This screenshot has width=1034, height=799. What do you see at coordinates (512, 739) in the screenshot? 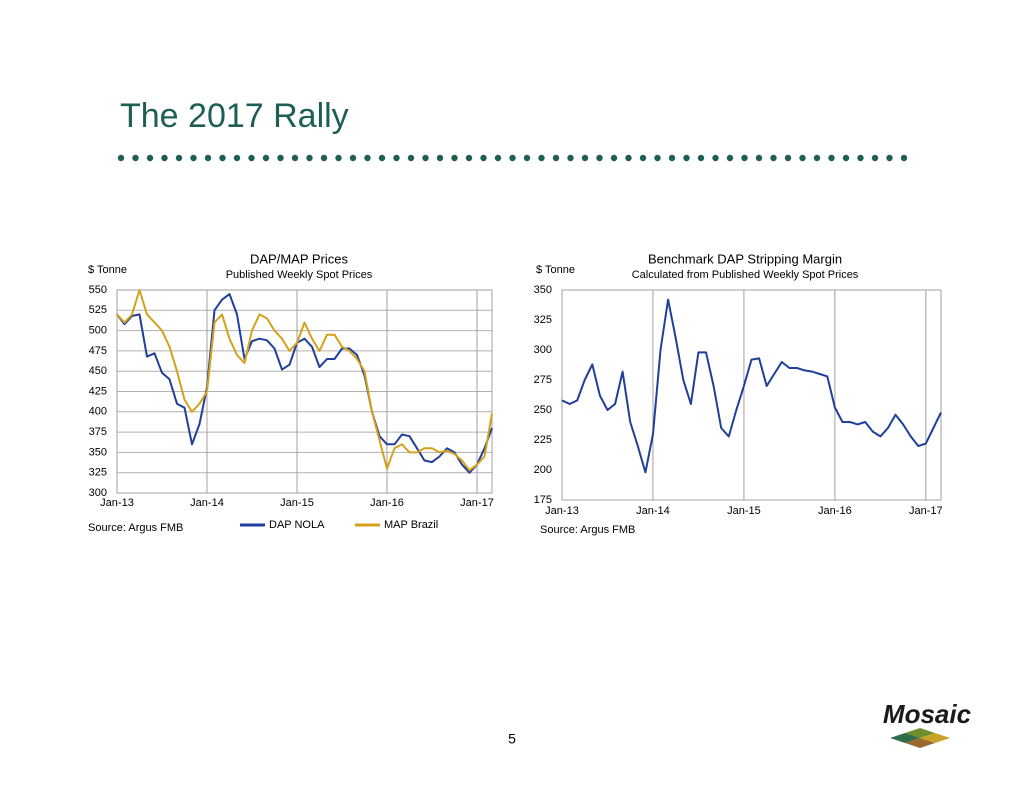
I see `page-number: 5` at bounding box center [512, 739].